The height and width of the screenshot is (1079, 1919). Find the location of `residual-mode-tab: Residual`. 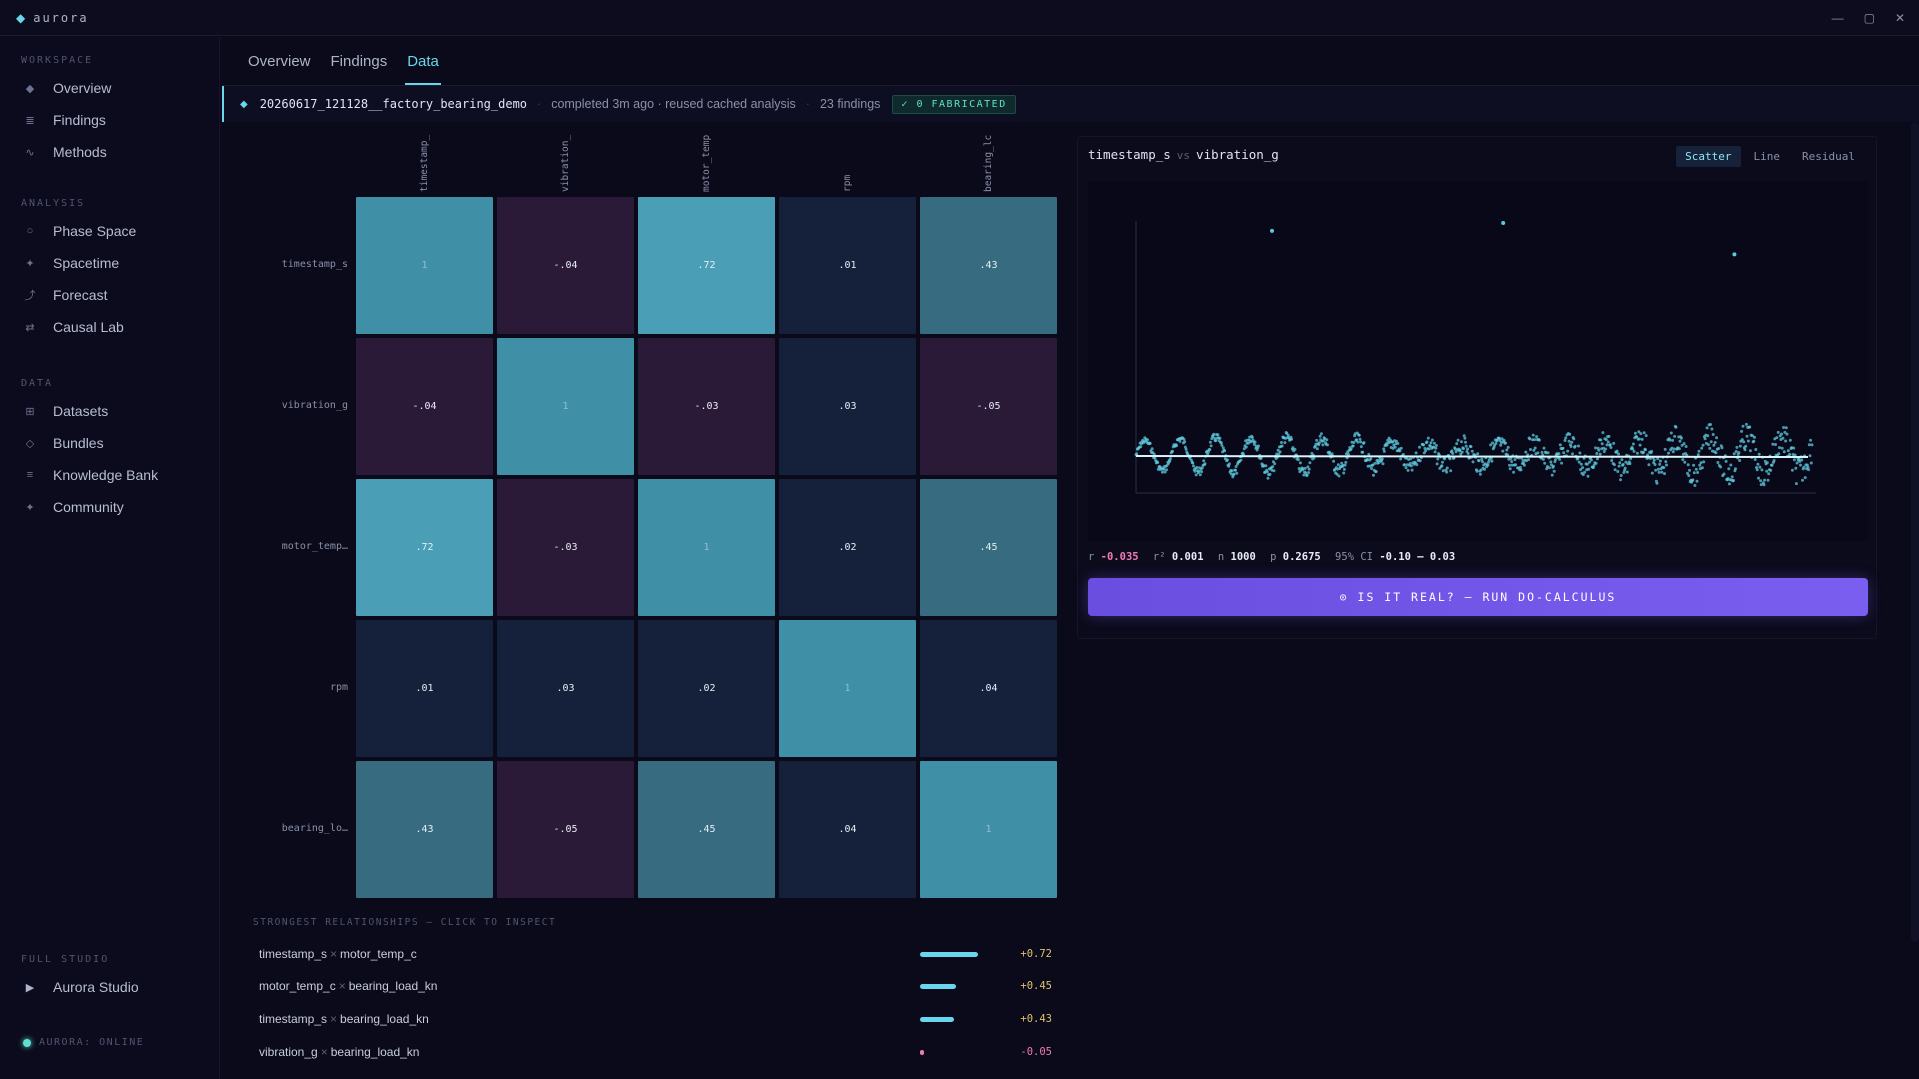

residual-mode-tab: Residual is located at coordinates (1828, 156).